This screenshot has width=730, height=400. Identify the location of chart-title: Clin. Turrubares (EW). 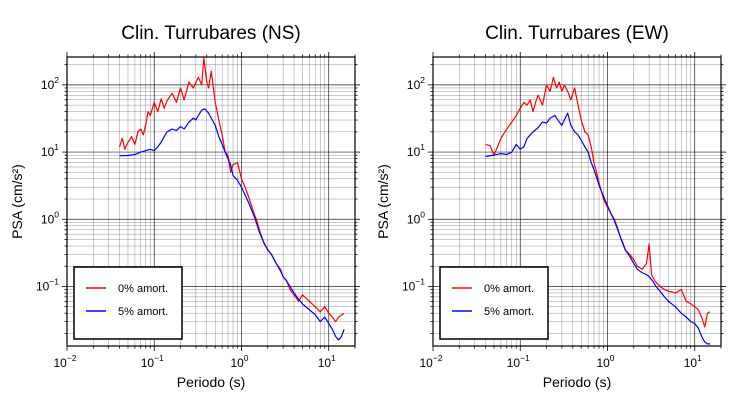
(577, 33).